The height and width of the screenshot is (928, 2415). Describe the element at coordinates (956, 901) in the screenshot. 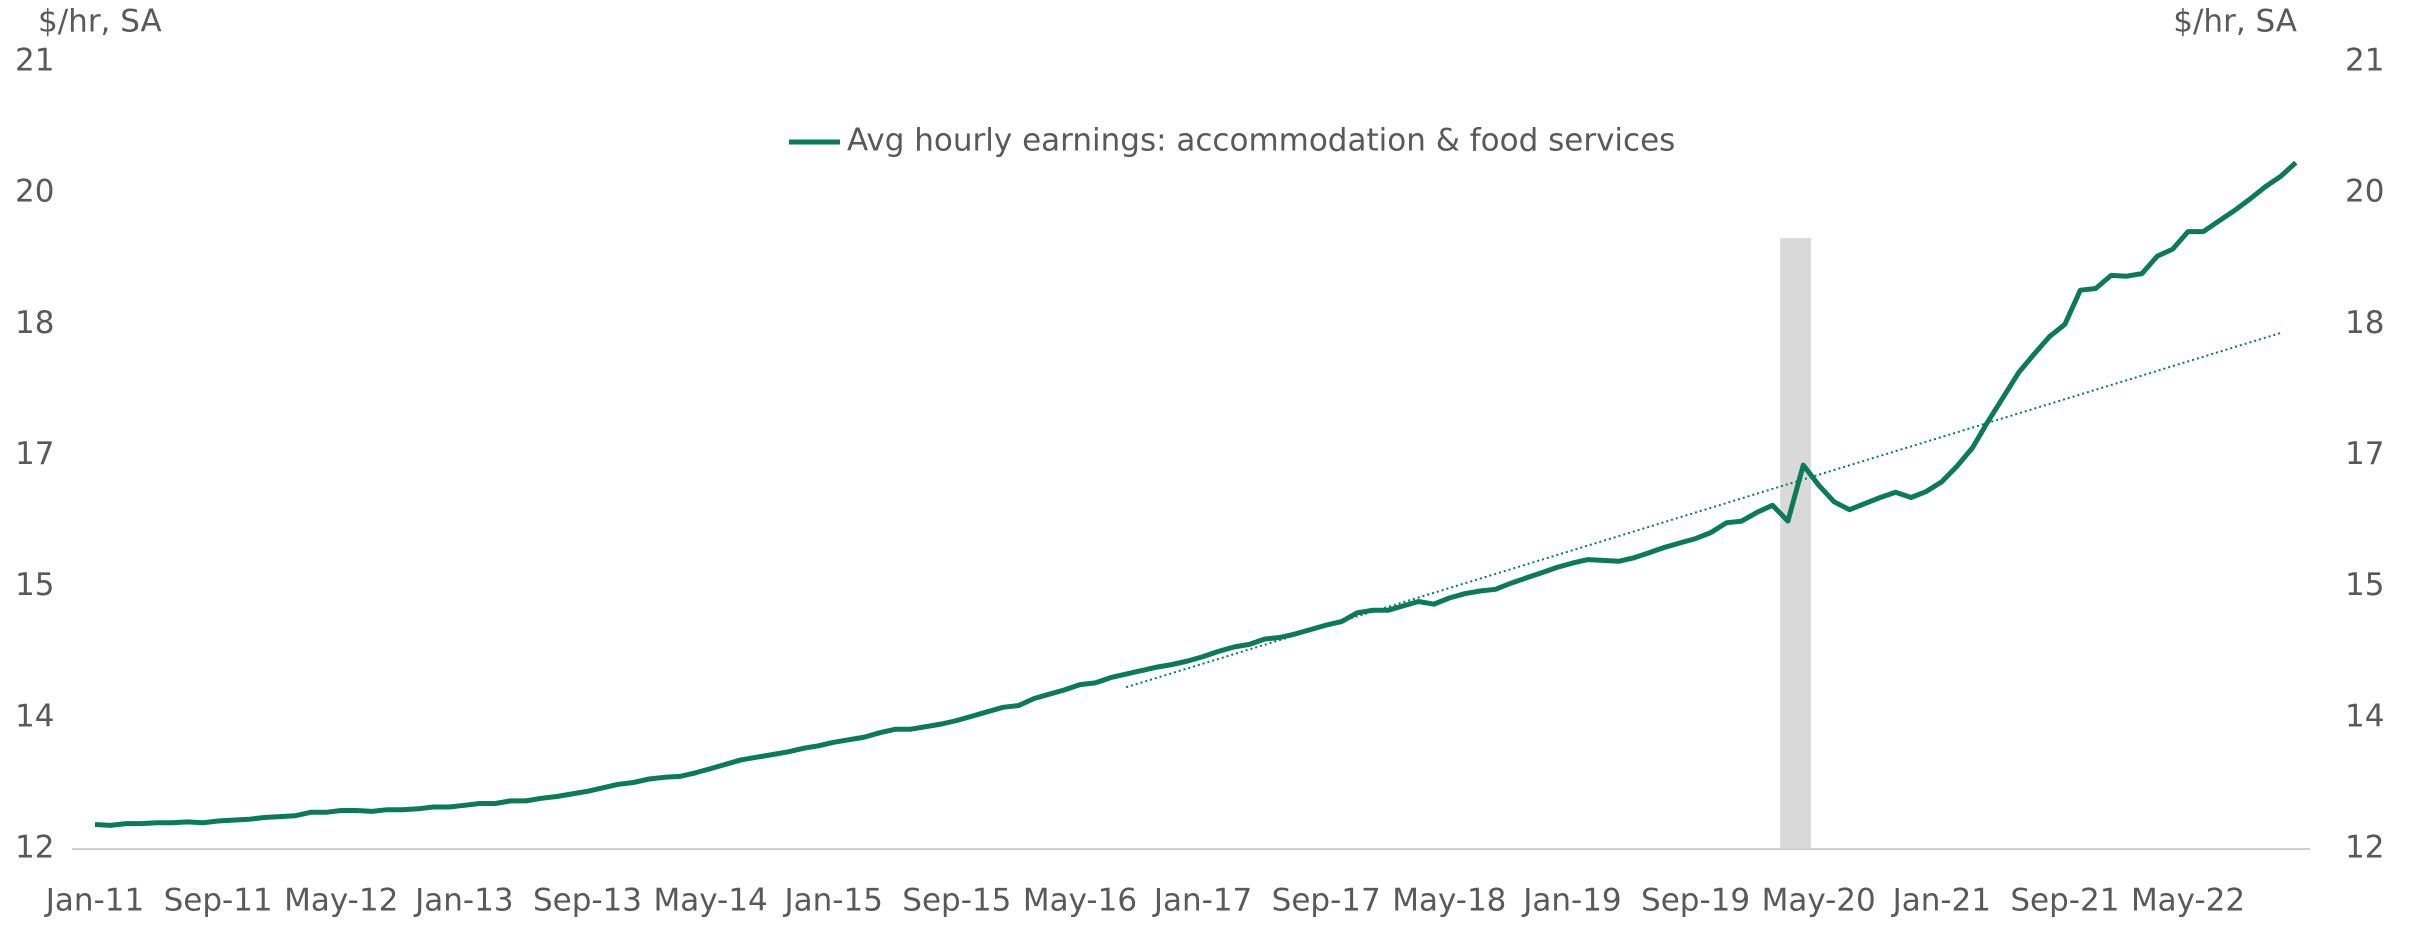

I see `x-tick-label: Sep-15` at that location.